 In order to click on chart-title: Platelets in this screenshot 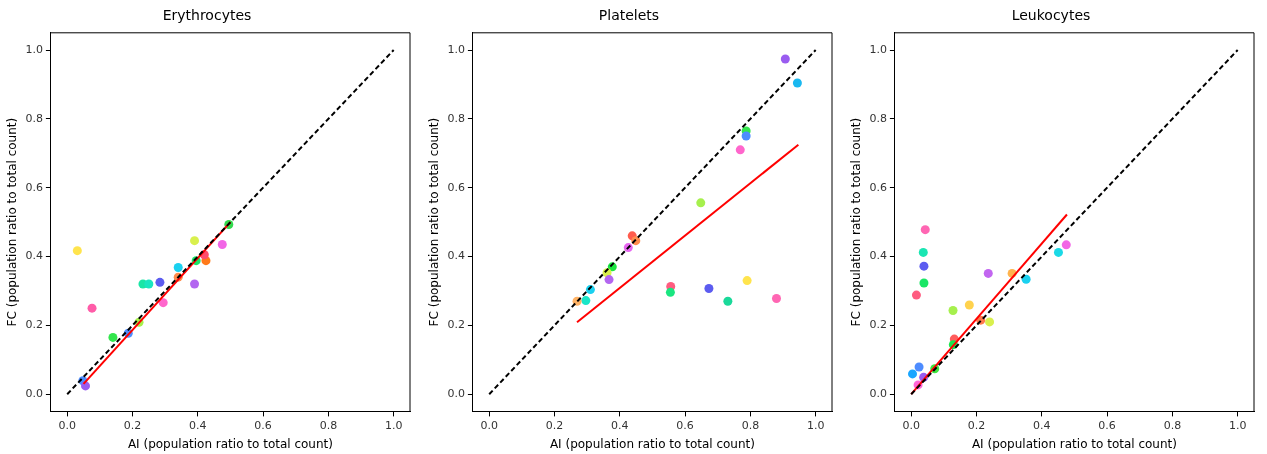, I will do `click(629, 15)`.